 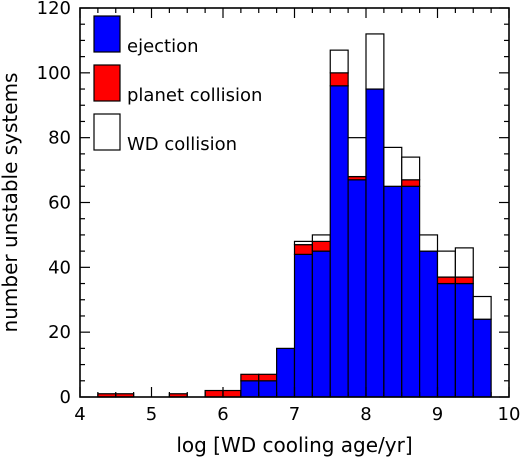 What do you see at coordinates (54, 9) in the screenshot?
I see `y-tick-label: 120` at bounding box center [54, 9].